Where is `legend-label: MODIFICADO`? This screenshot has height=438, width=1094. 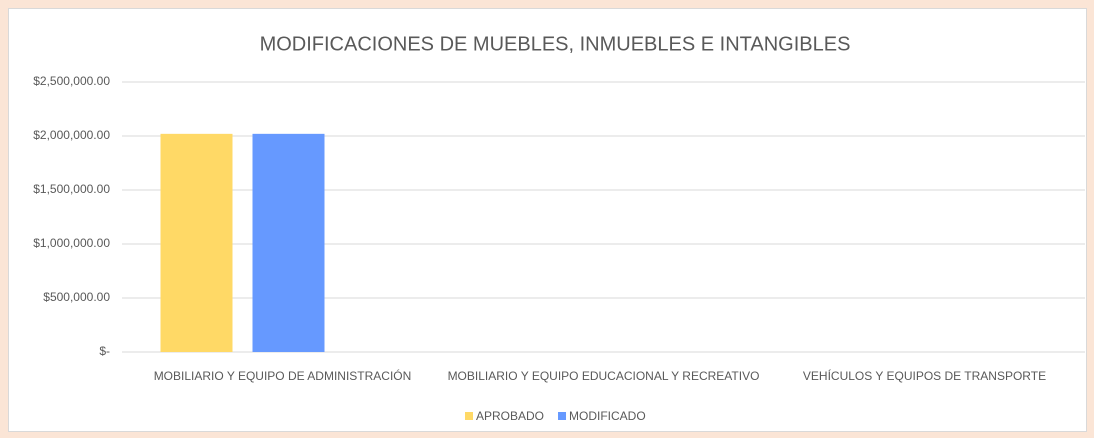 legend-label: MODIFICADO is located at coordinates (607, 416).